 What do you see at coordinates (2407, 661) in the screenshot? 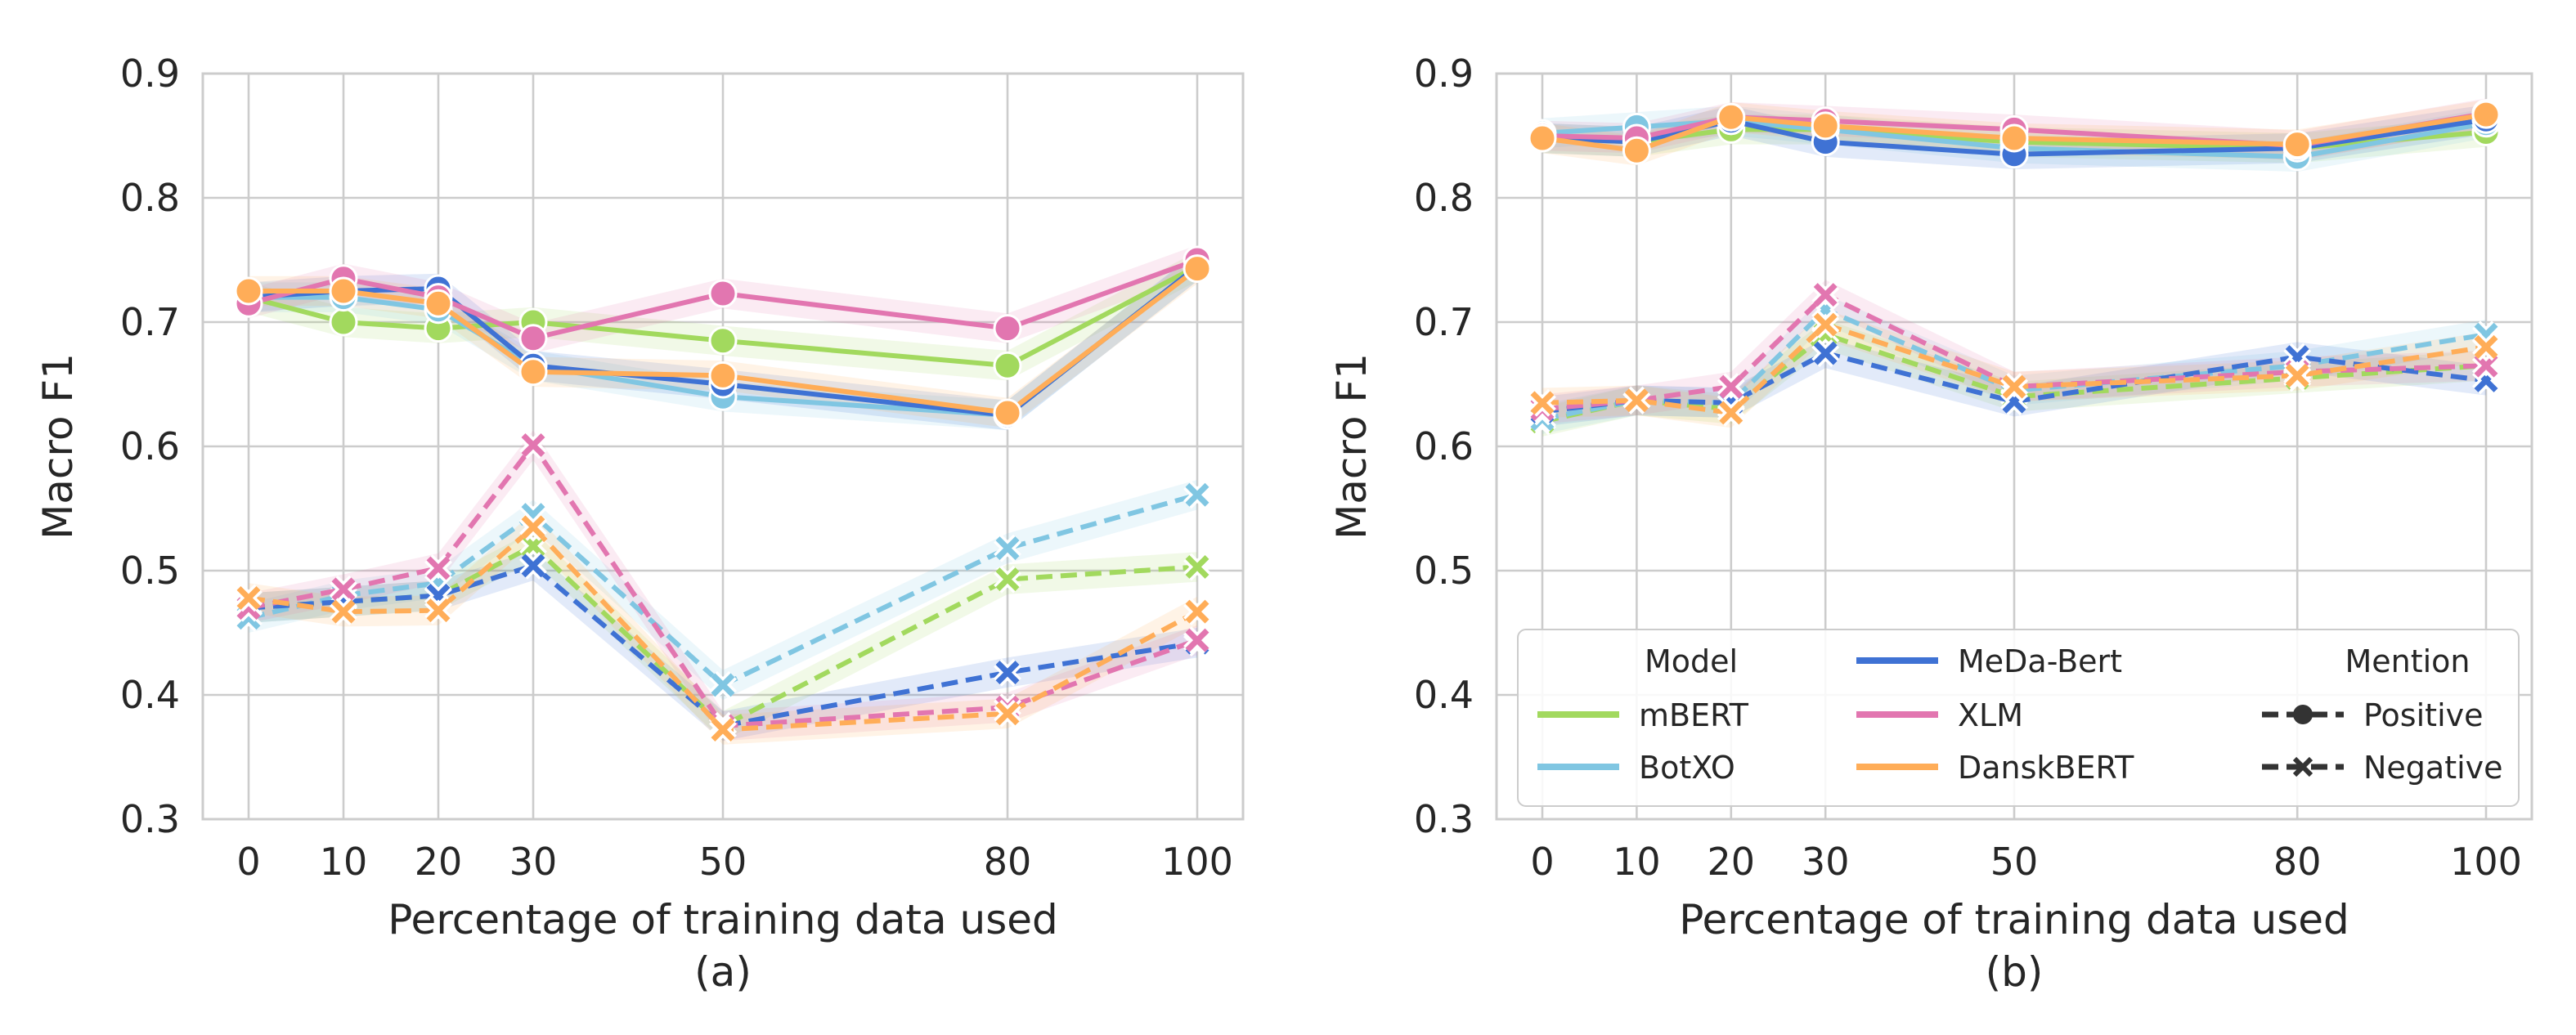
I see `legend-title-mention: Mention` at bounding box center [2407, 661].